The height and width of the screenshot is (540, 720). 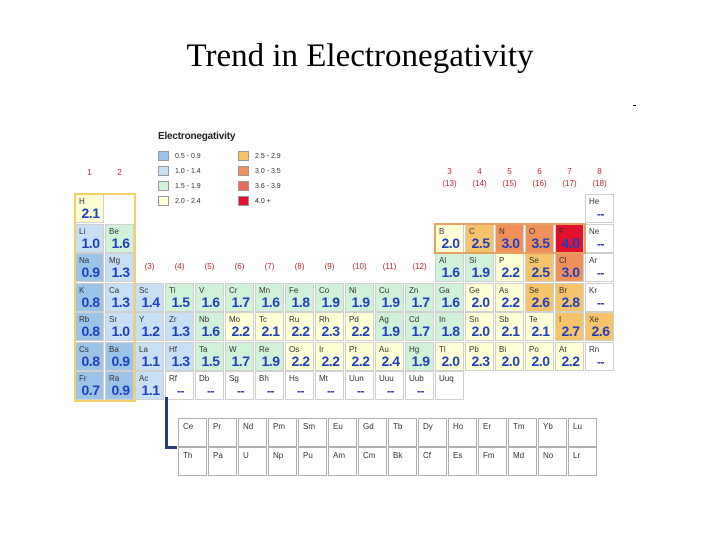 I want to click on f-block-cell: Np, so click(x=282, y=461).